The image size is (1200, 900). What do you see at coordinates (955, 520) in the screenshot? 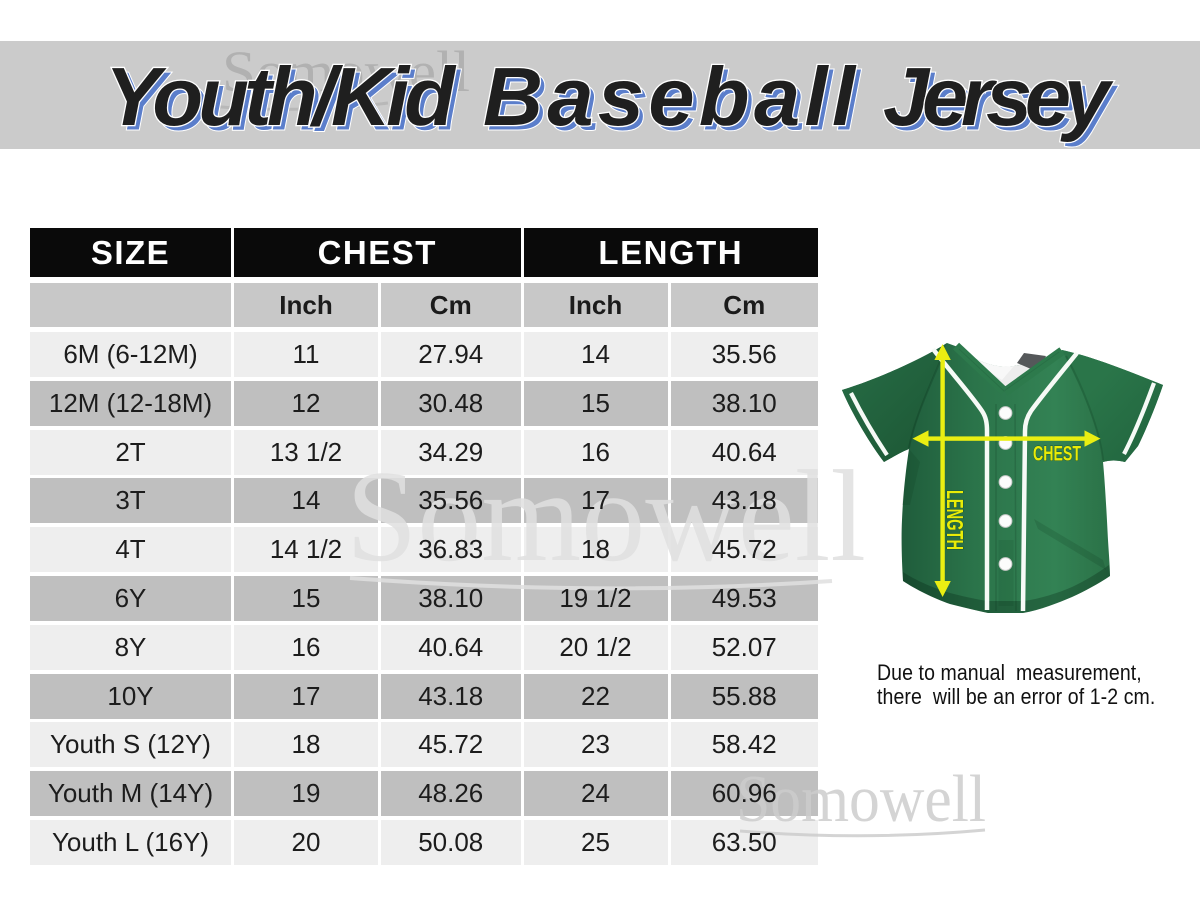
I see `svg-text: LENGTH` at bounding box center [955, 520].